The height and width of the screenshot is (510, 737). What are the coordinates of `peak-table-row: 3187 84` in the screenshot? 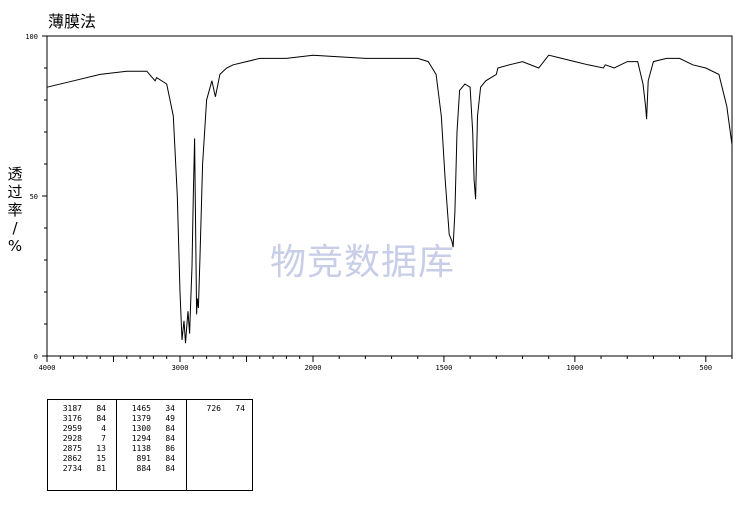 It's located at (83, 409).